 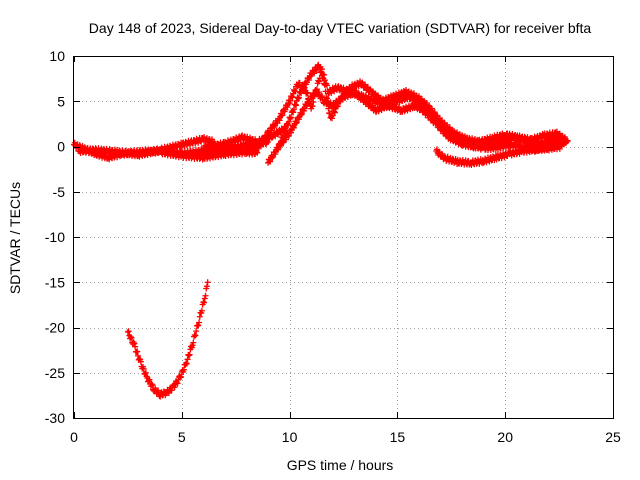 I want to click on y-tick-label: -30, so click(x=55, y=418).